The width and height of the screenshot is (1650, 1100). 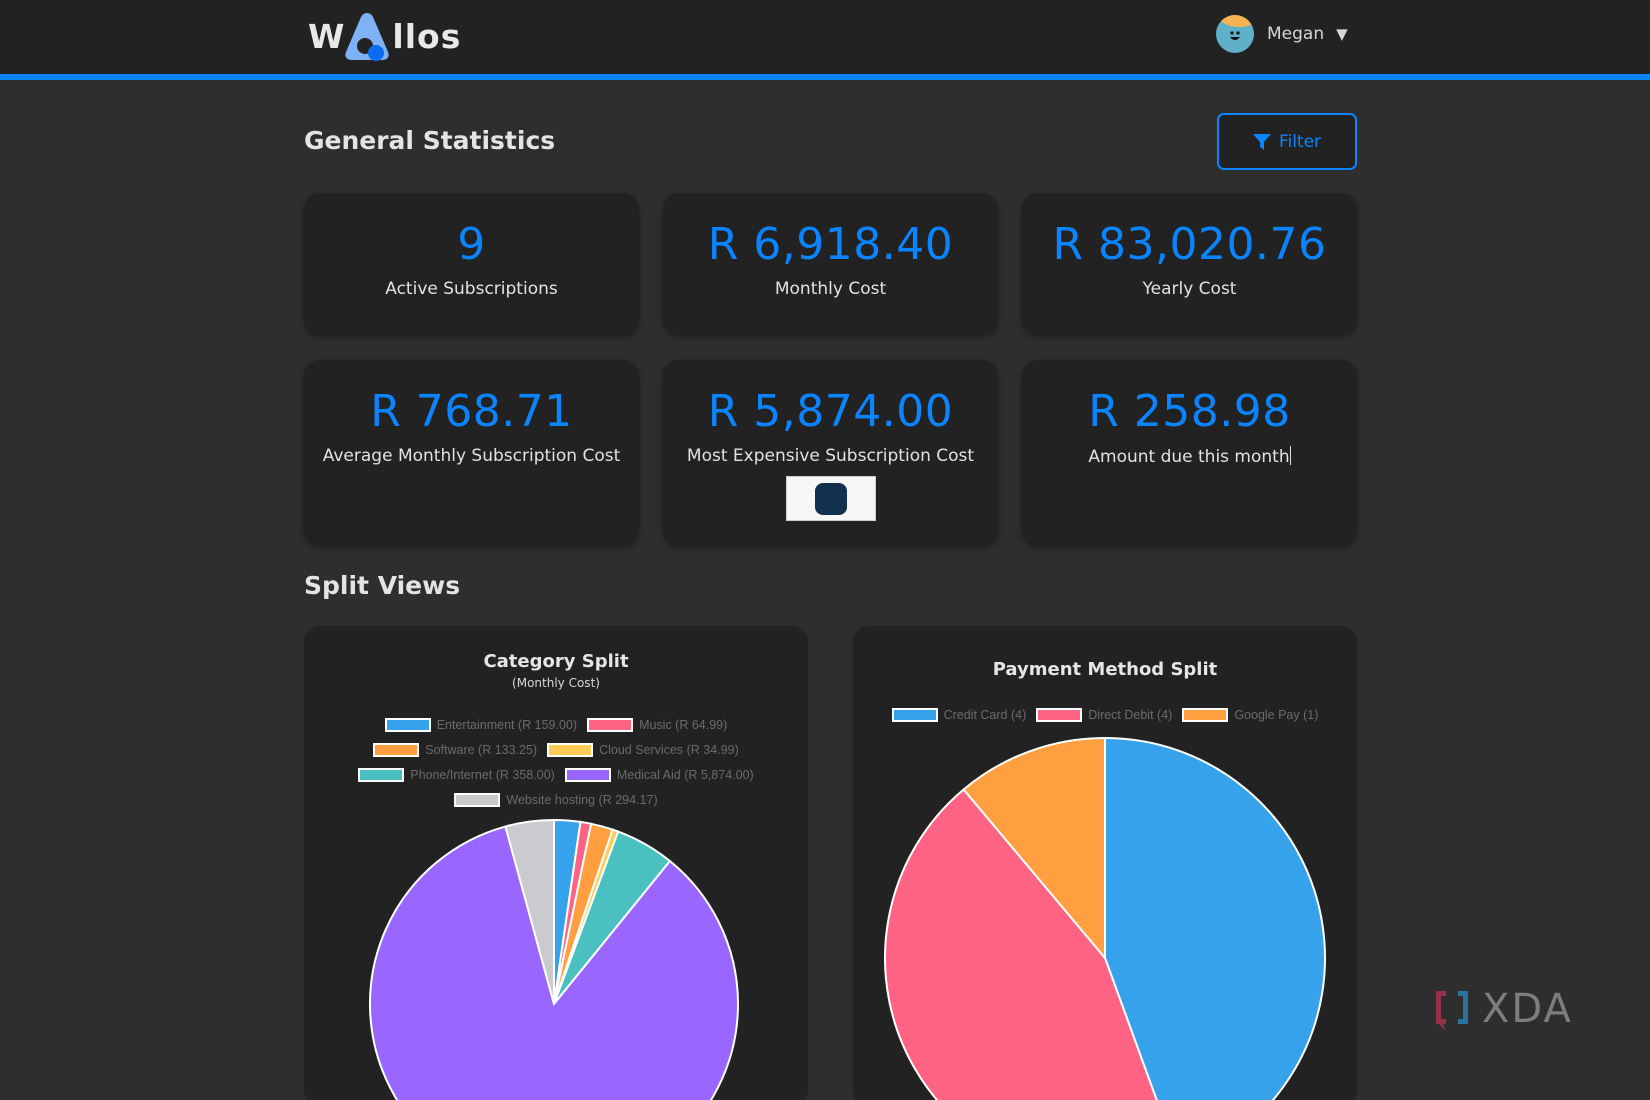 I want to click on stat-label-wrap: Amount due this month, so click(x=1189, y=456).